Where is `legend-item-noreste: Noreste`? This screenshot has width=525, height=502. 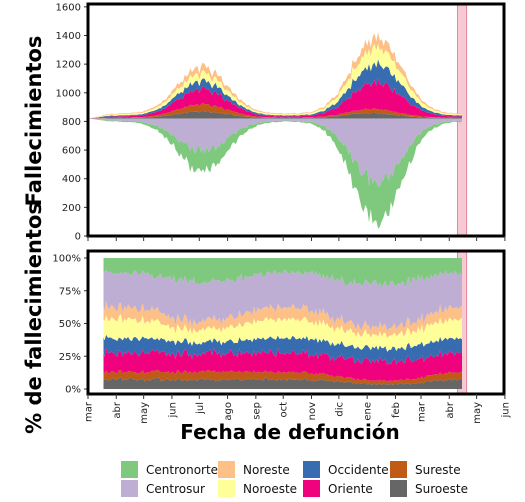
legend-item-noreste: Noreste is located at coordinates (254, 469).